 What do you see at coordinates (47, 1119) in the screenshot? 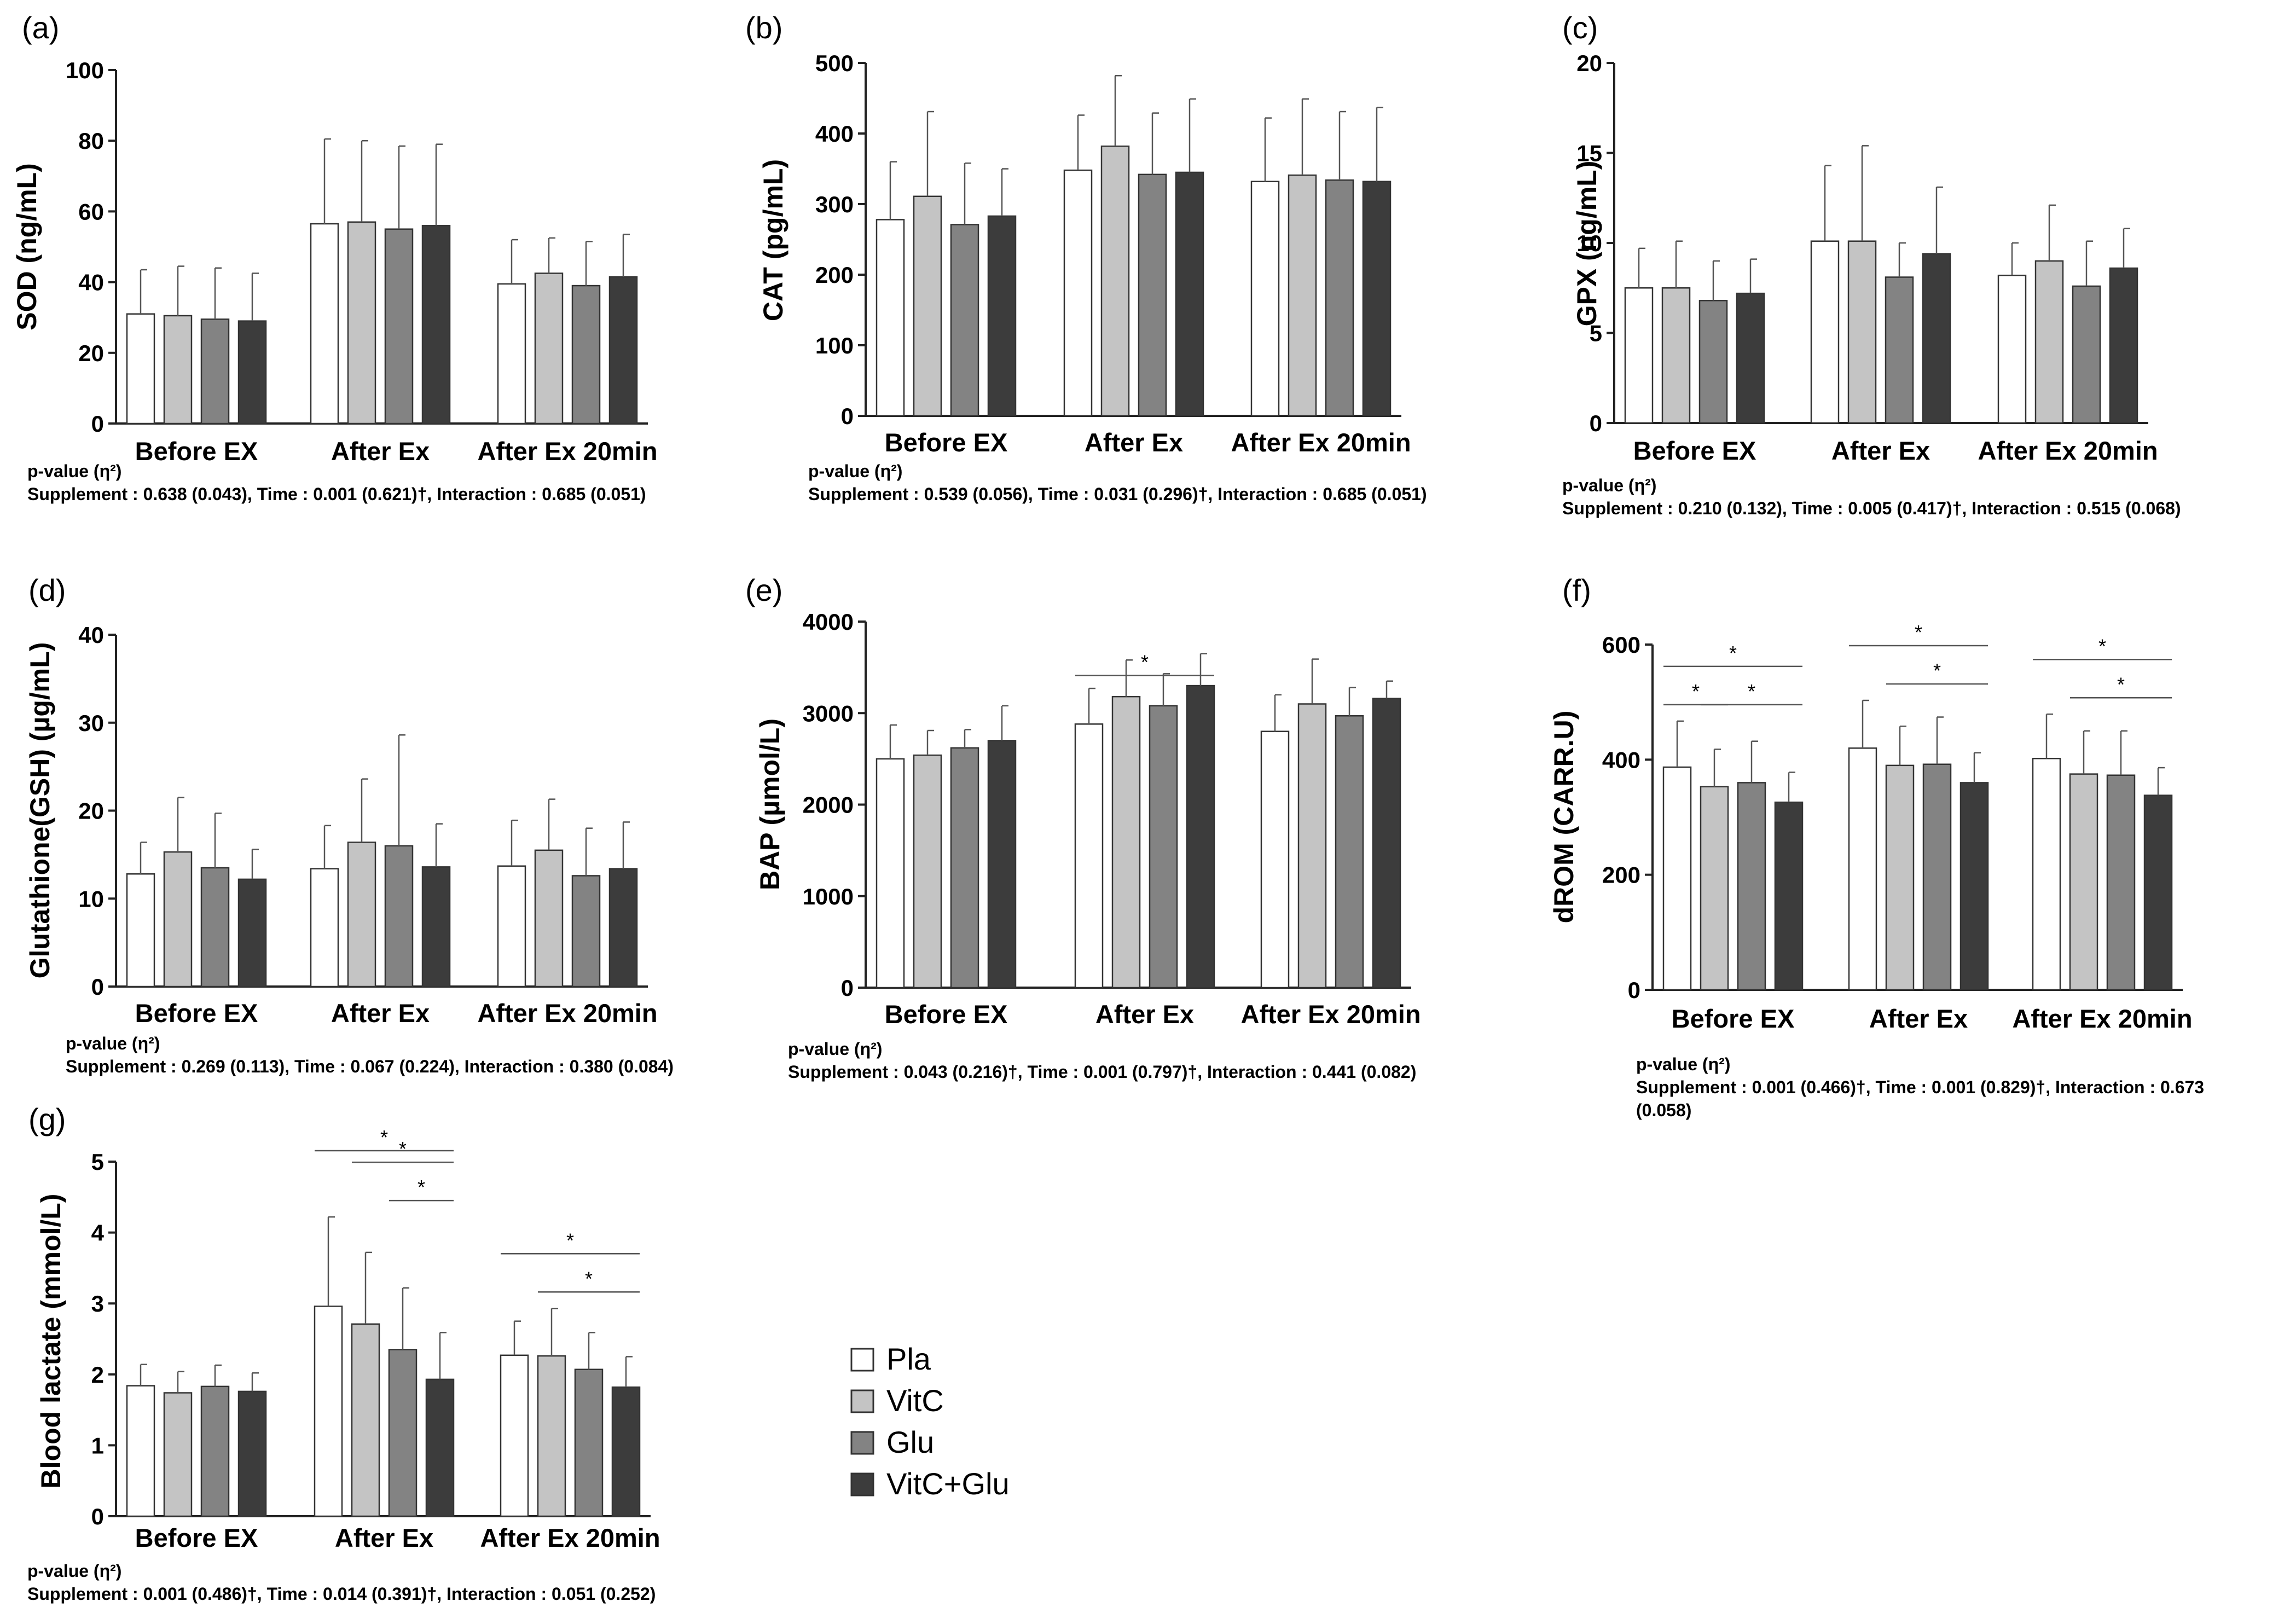
I see `panel-letter: (g)` at bounding box center [47, 1119].